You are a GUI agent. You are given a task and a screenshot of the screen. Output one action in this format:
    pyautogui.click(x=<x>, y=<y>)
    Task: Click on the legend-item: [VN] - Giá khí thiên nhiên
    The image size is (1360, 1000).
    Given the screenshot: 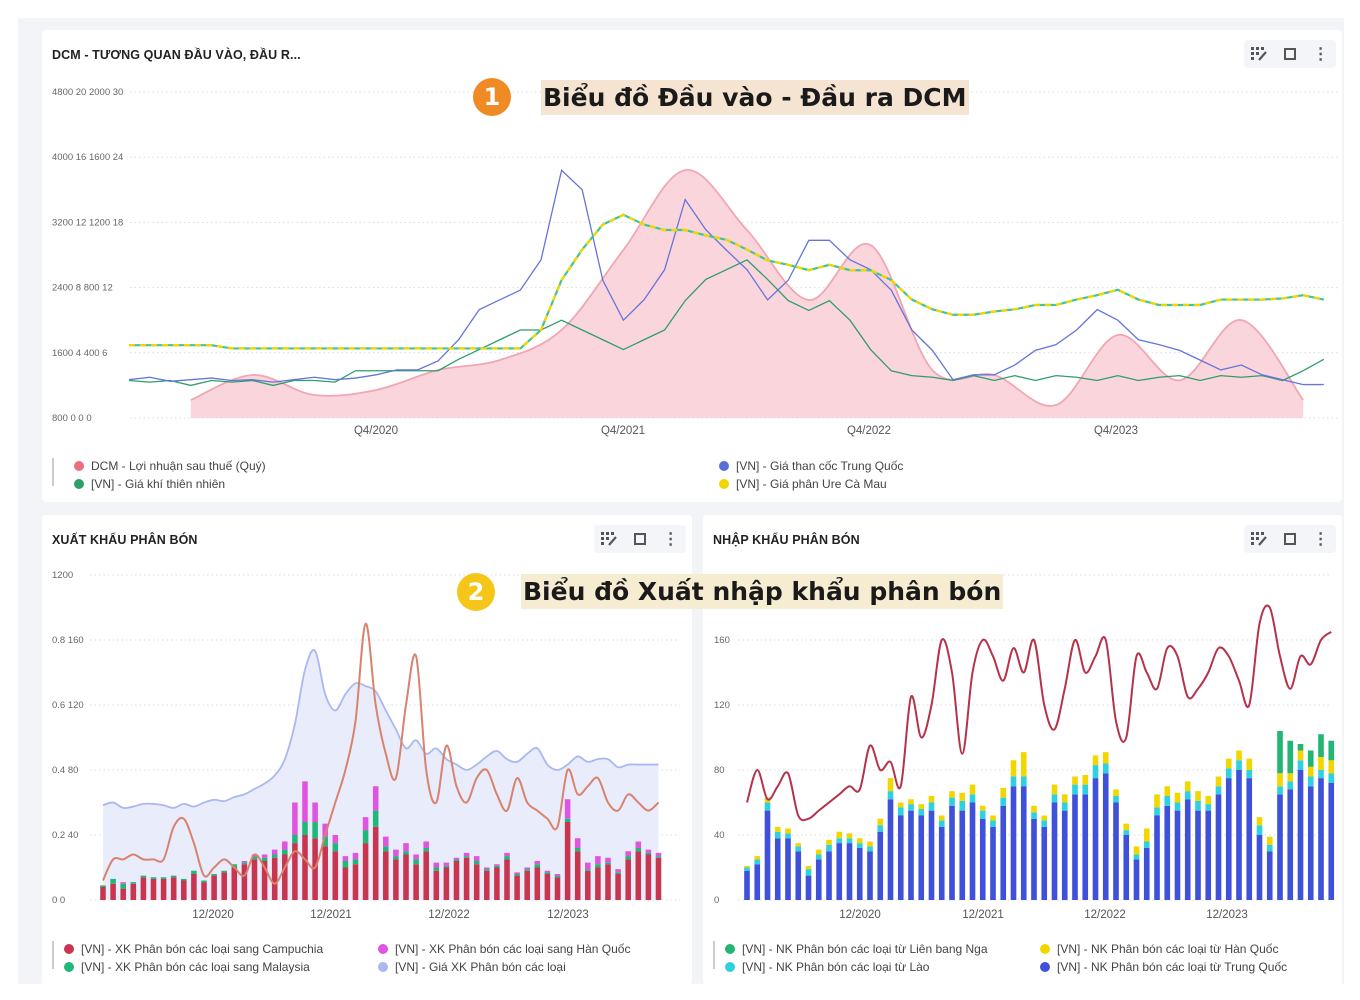 What is the action you would take?
    pyautogui.click(x=149, y=484)
    